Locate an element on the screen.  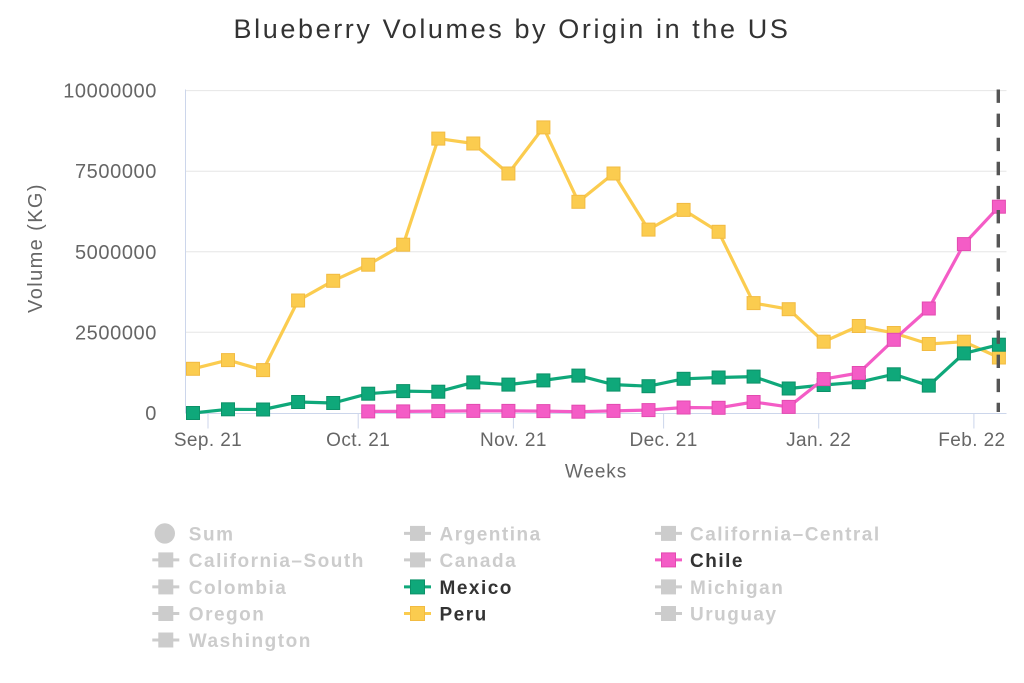
svg-text:Blueberry Volumes by Origin in: Blueberry Volumes by Origin in the US is located at coordinates (512, 29).